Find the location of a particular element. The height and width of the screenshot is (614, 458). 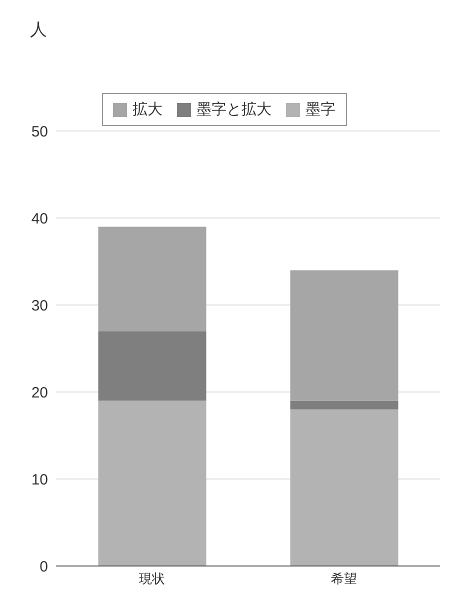

y-axis-title: 人 is located at coordinates (38, 30).